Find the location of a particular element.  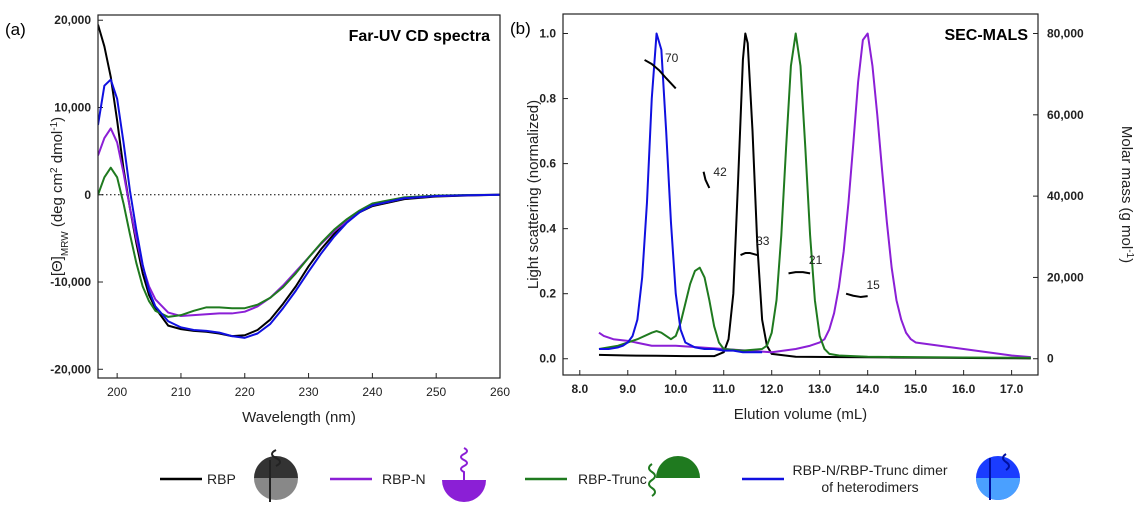

label-part: Light scattering (normalized) is located at coordinates (533, 194).